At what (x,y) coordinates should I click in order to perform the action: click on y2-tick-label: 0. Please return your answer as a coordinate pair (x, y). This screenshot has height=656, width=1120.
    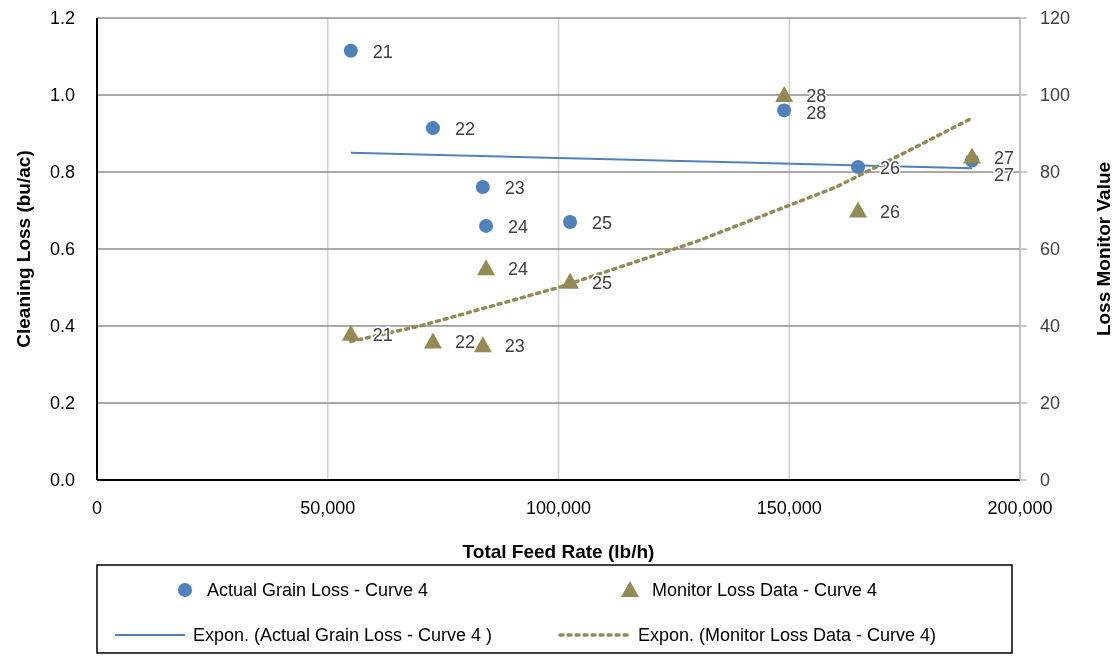
    Looking at the image, I should click on (1045, 480).